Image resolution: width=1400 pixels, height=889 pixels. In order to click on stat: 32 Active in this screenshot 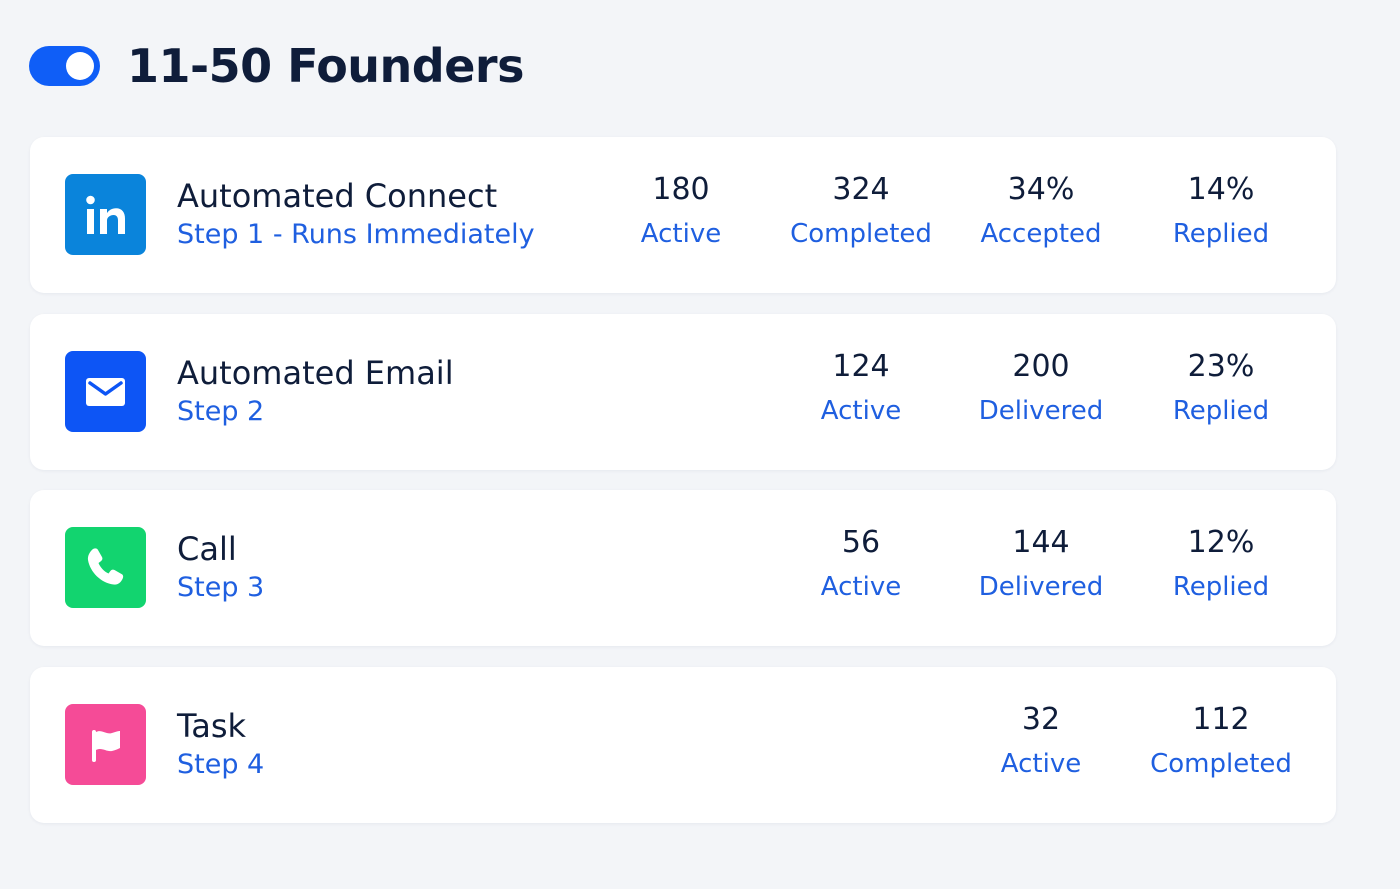, I will do `click(1041, 745)`.